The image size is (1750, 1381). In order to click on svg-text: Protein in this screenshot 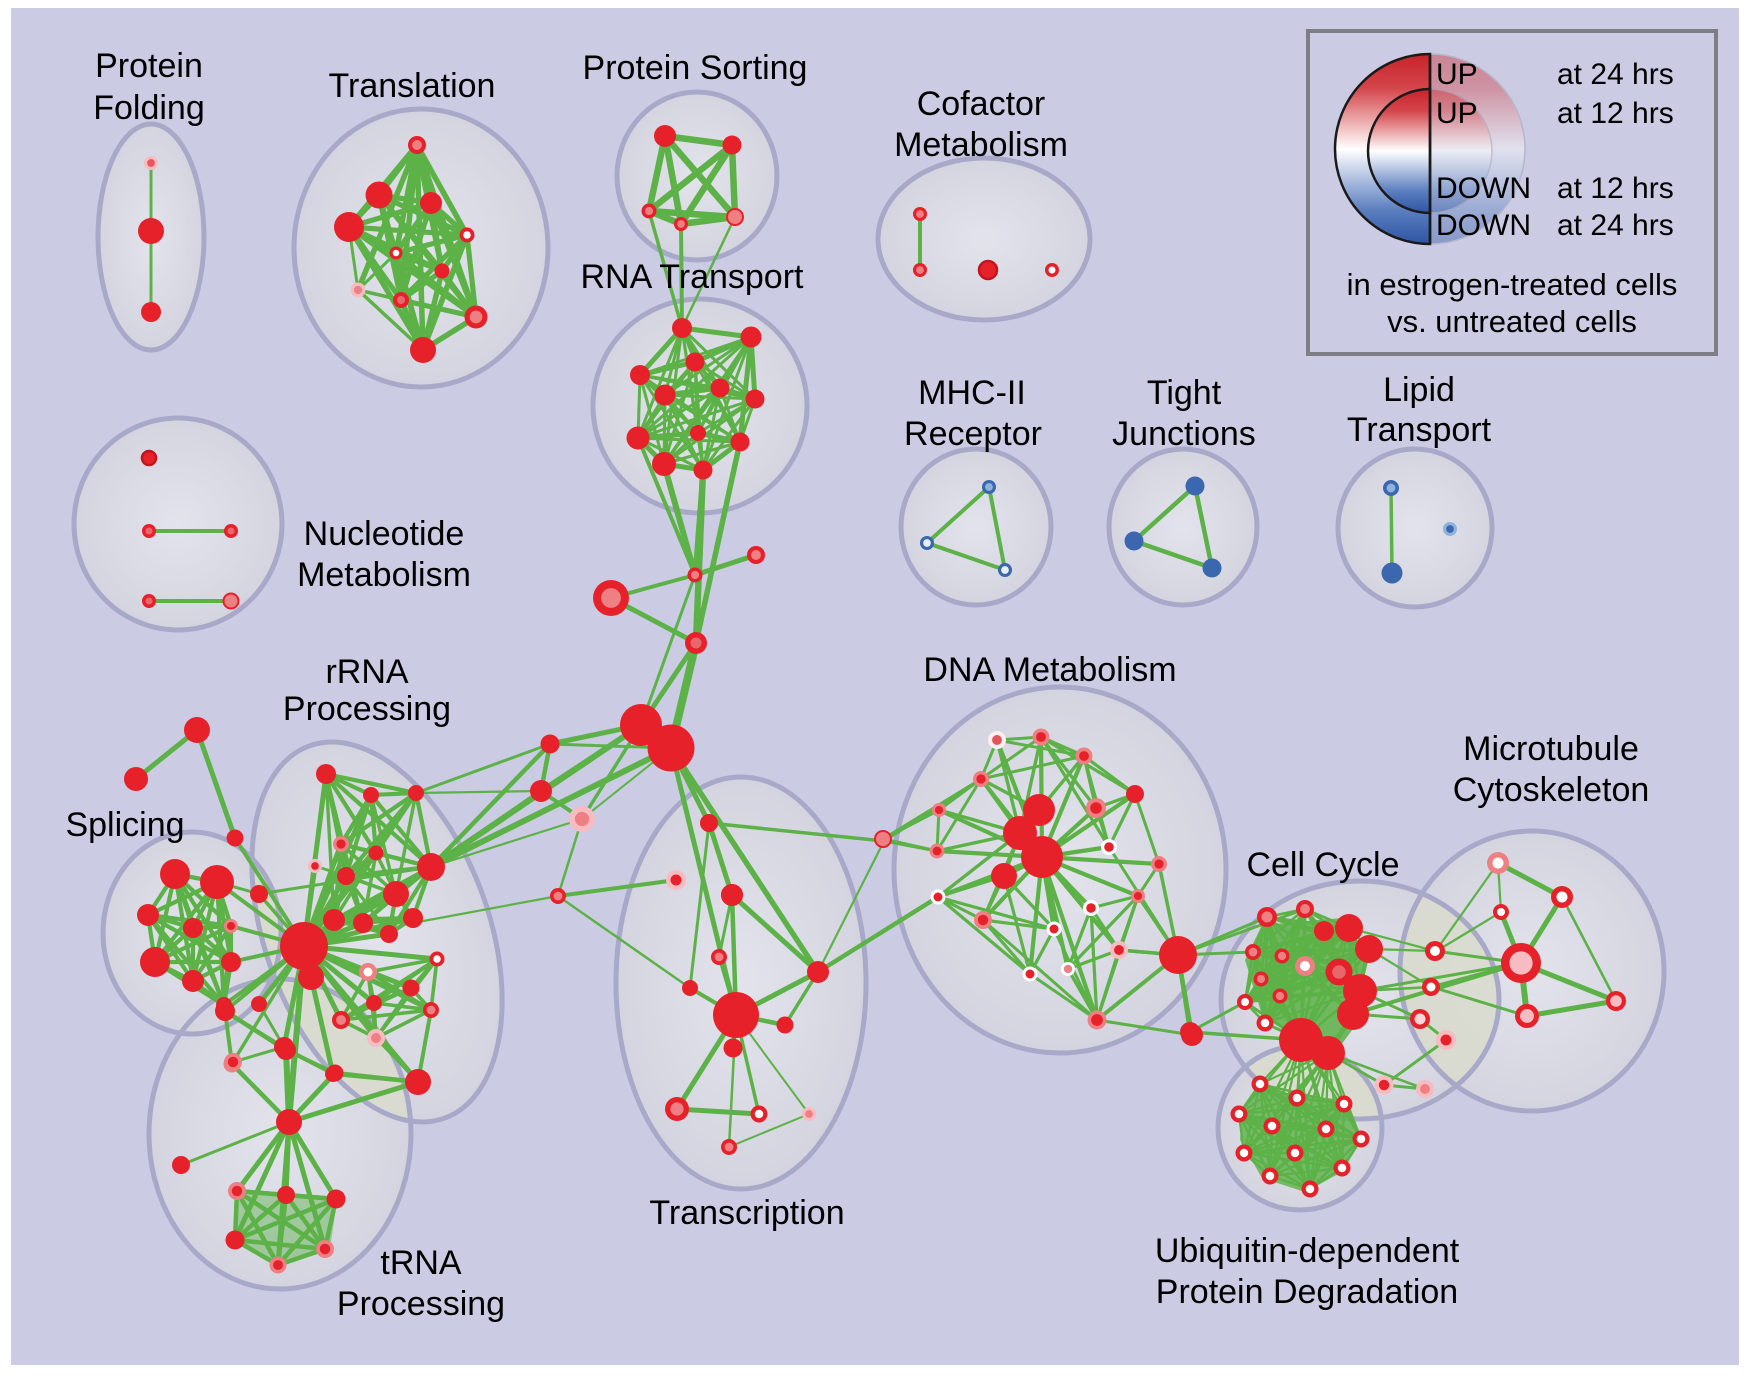, I will do `click(149, 66)`.